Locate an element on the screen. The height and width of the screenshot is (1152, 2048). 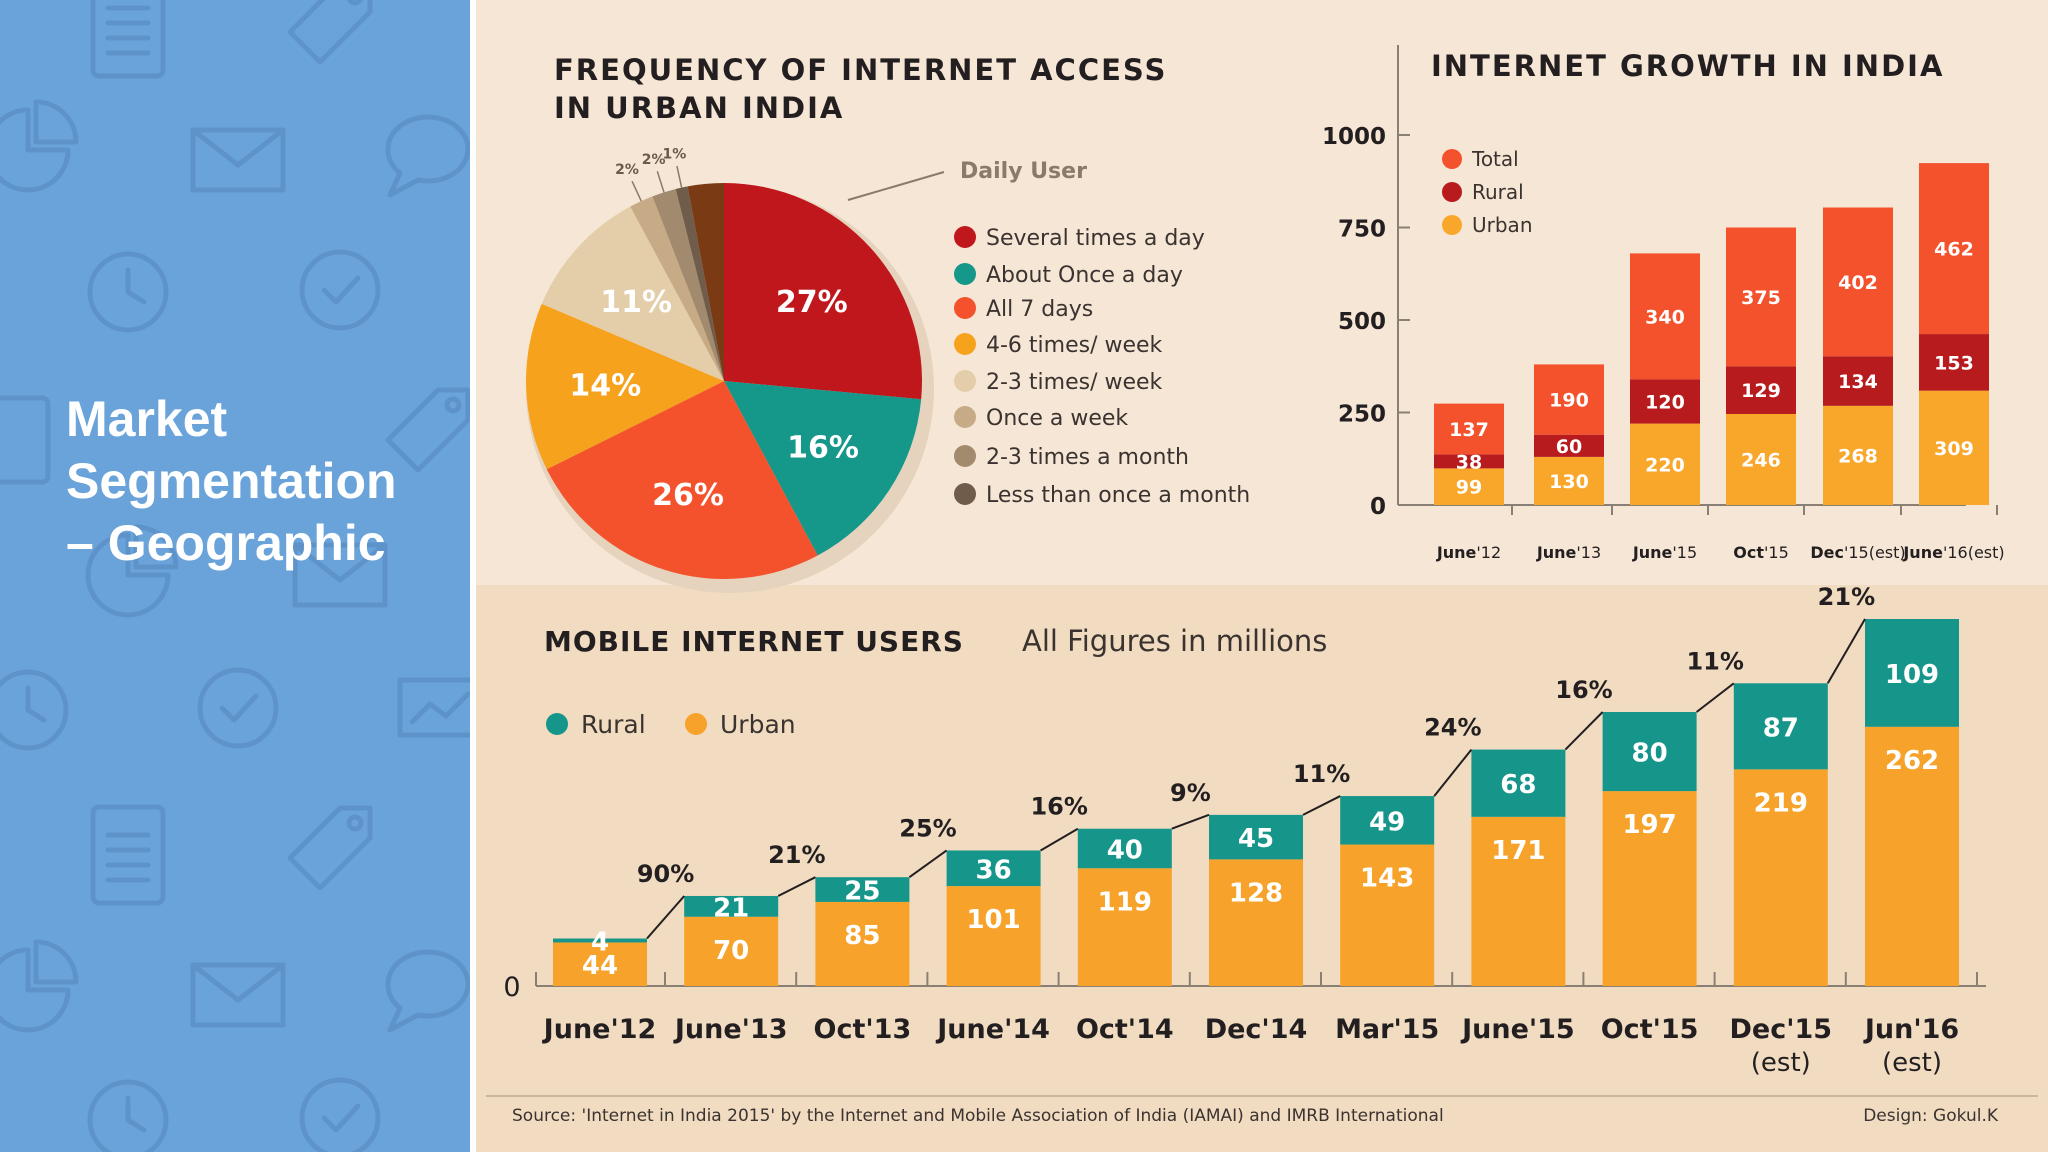
growth-y-tick-label: 1000 is located at coordinates (1354, 137).